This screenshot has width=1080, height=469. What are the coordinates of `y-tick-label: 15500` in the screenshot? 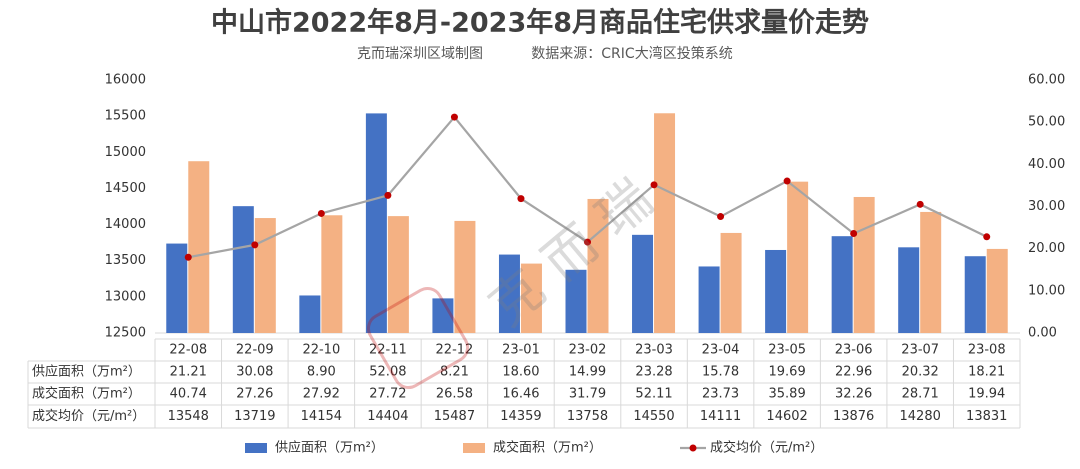 It's located at (125, 116).